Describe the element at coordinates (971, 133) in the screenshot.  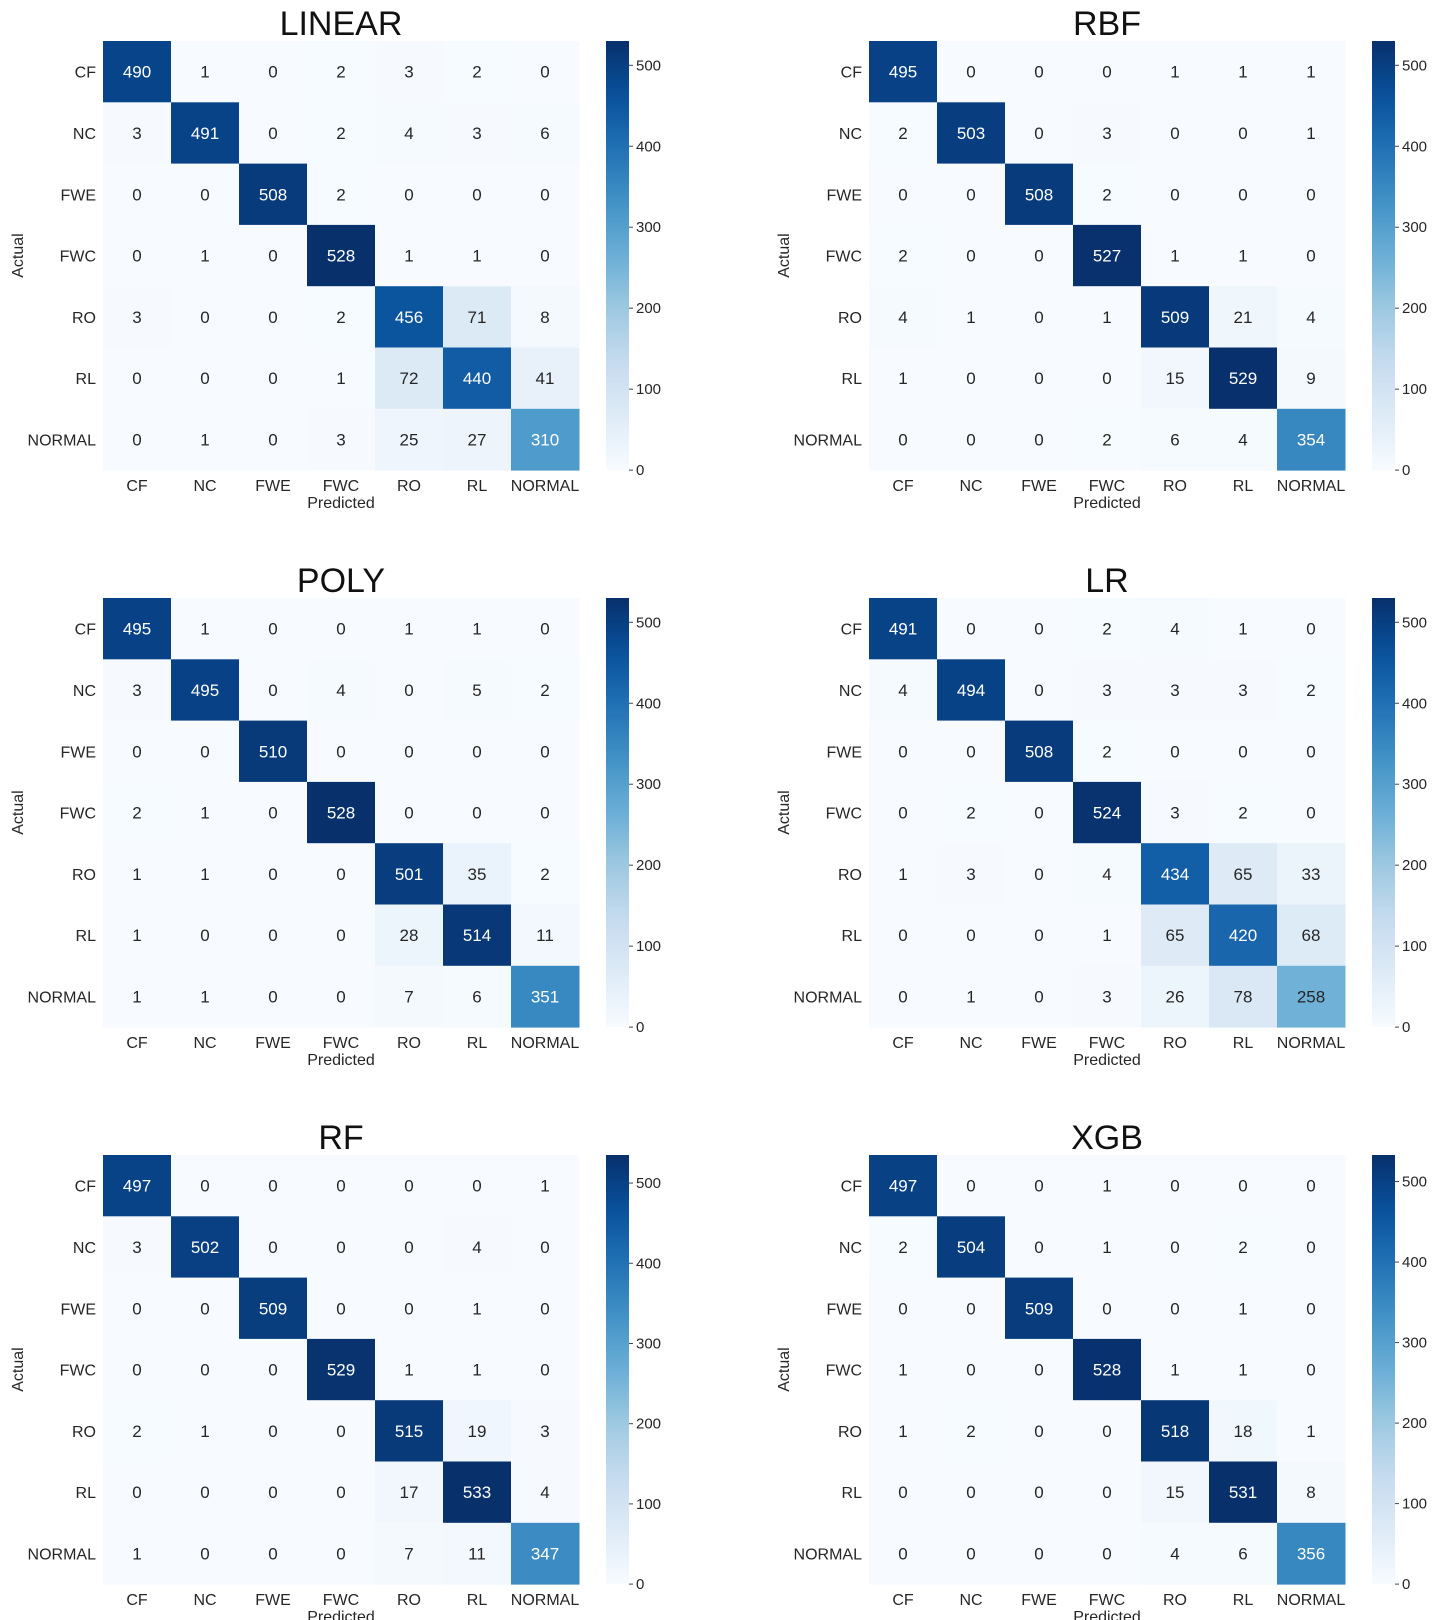
I see `cell-value-label: 503` at that location.